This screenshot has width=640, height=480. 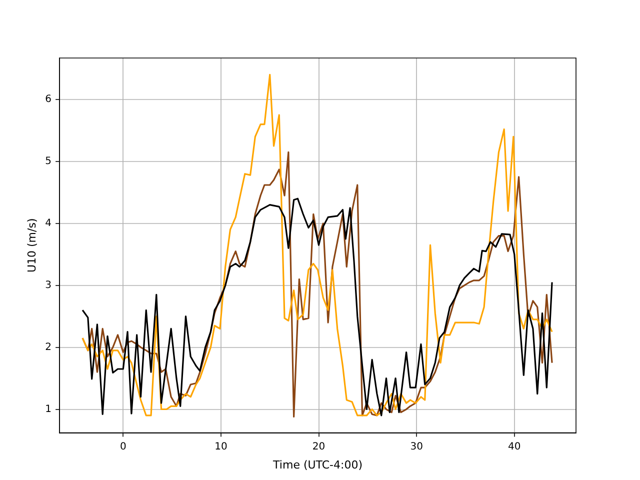 I want to click on y-axis-title: U10 (m/s), so click(x=31, y=245).